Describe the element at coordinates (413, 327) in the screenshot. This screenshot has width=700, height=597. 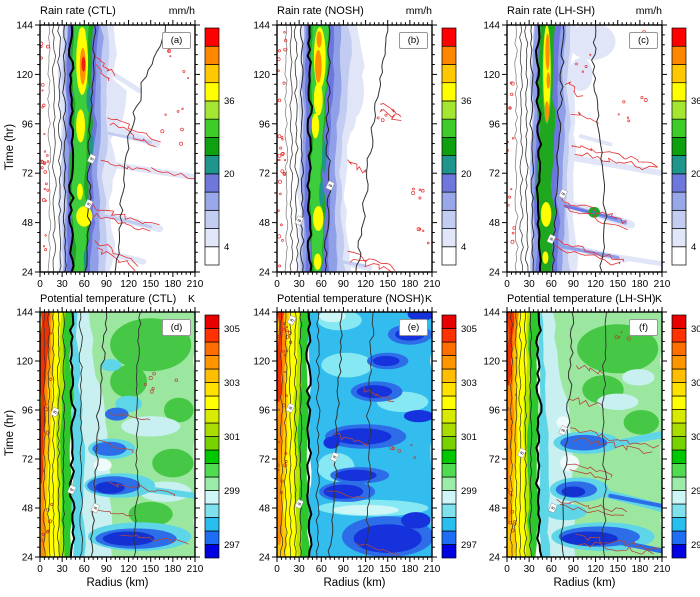
I see `panel-e-letter: (e)` at that location.